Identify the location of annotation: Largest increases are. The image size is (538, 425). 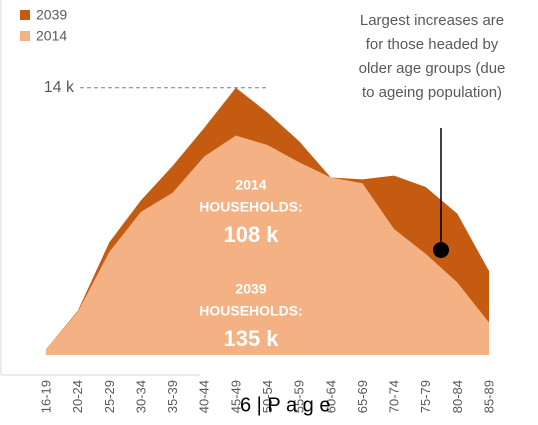
(432, 20).